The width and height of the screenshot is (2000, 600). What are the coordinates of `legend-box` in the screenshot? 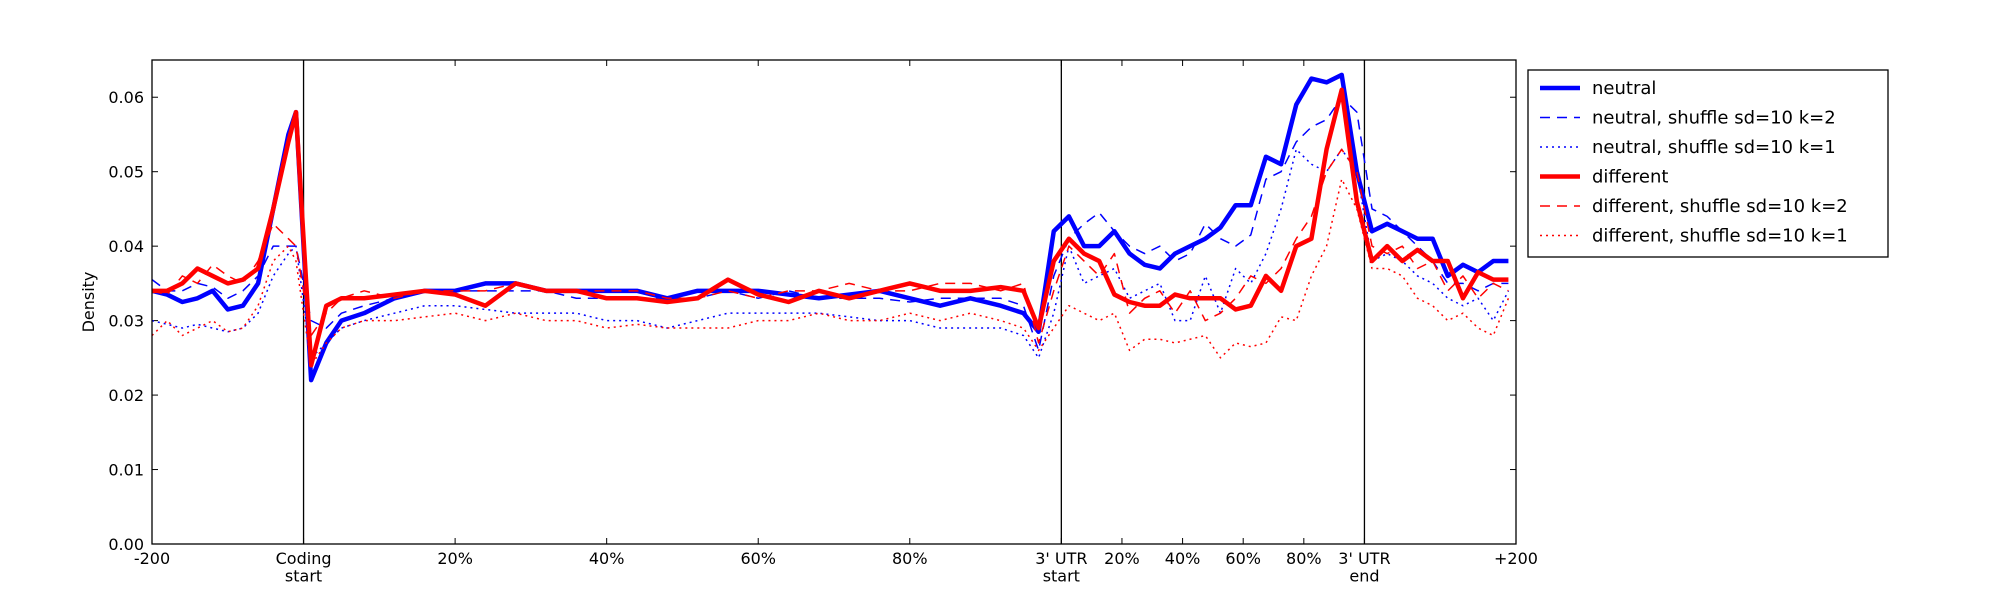 It's located at (1708, 163).